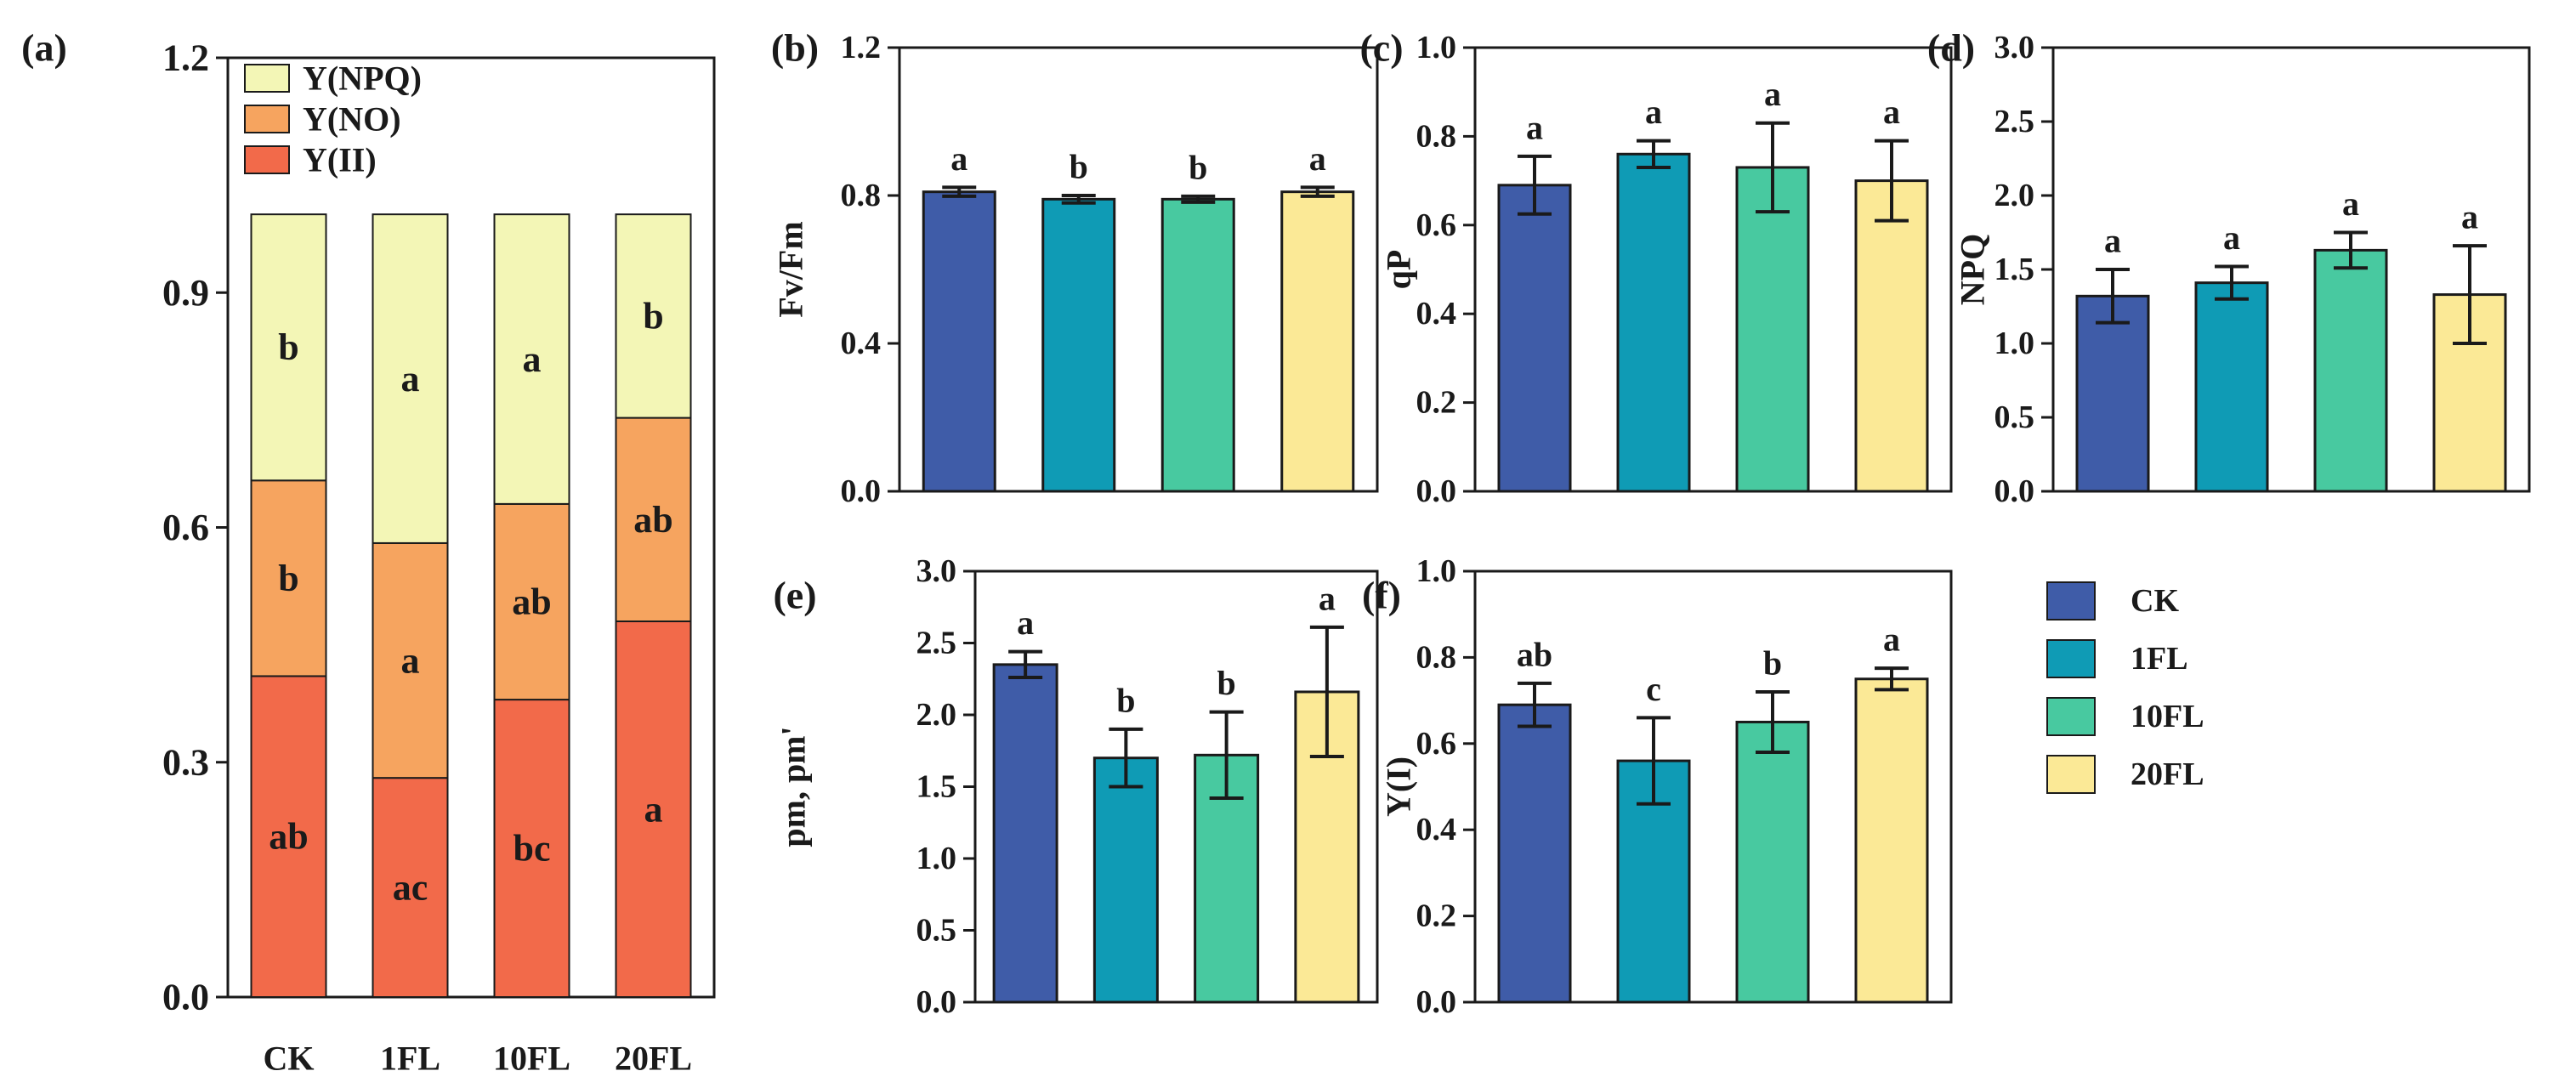 The image size is (2576, 1088). Describe the element at coordinates (1381, 595) in the screenshot. I see `panel-label: (f)` at that location.